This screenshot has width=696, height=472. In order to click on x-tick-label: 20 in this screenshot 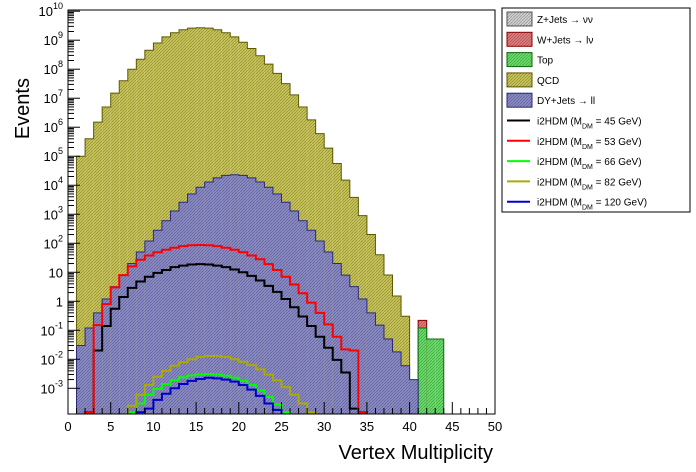, I will do `click(239, 426)`.